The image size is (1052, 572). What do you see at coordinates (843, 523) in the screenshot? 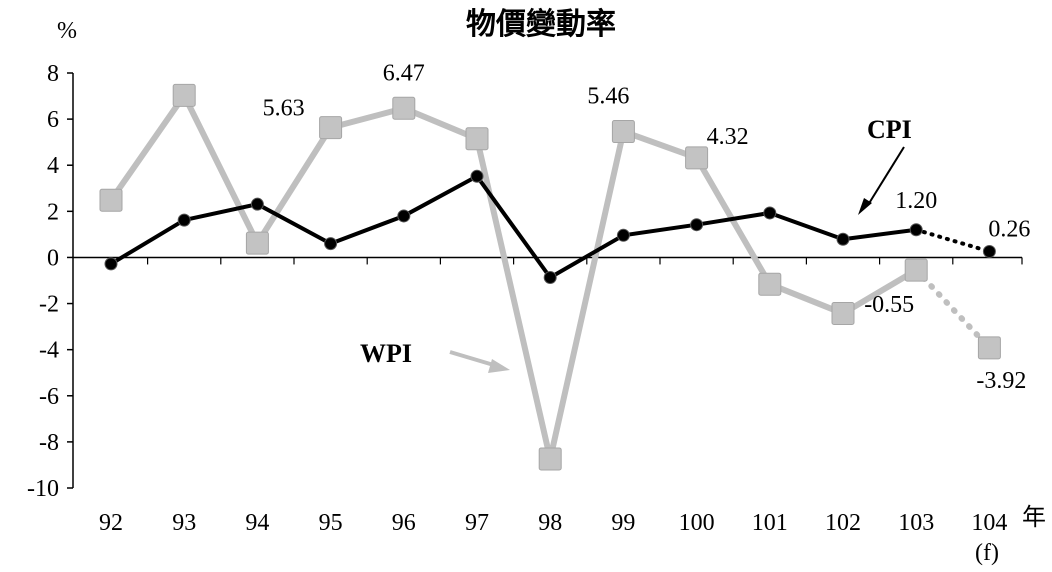
I see `x-tick-label: 102` at bounding box center [843, 523].